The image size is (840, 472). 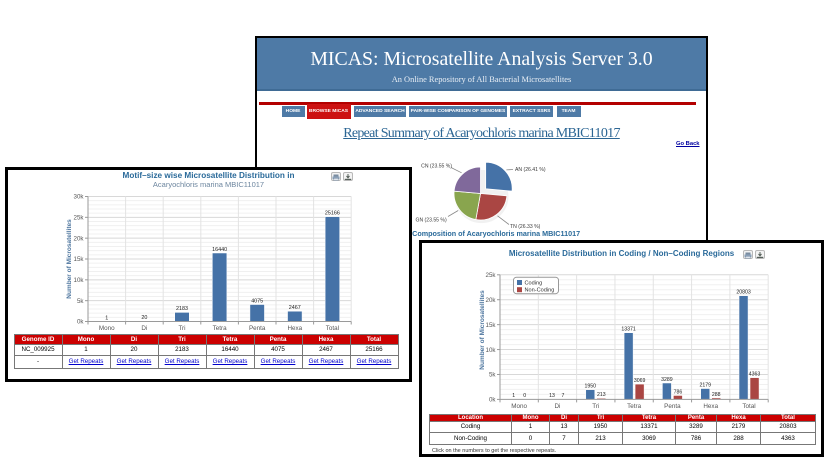 What do you see at coordinates (524, 396) in the screenshot?
I see `svg-text: 0` at bounding box center [524, 396].